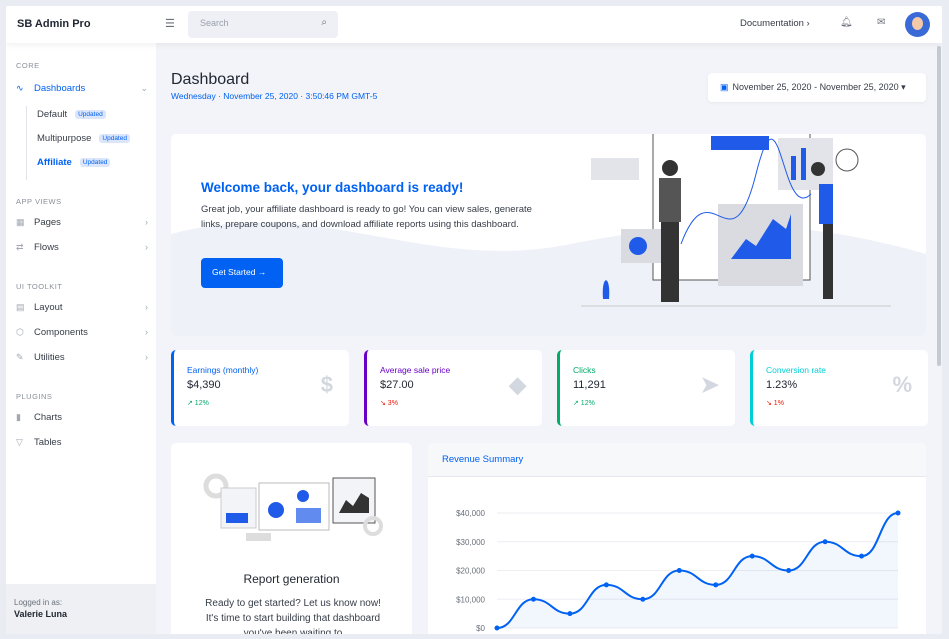 The width and height of the screenshot is (949, 639). I want to click on label: Default, so click(52, 114).